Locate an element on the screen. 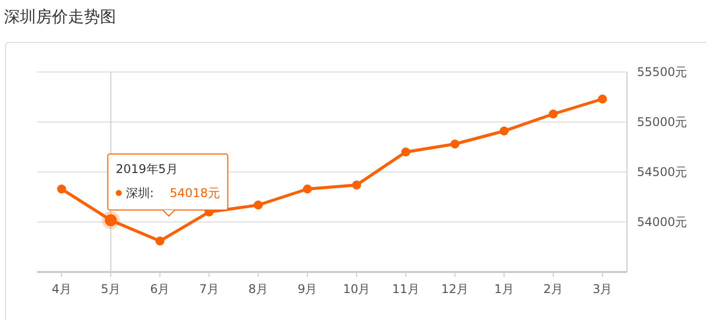  y-tick-label: 55500元 is located at coordinates (662, 72).